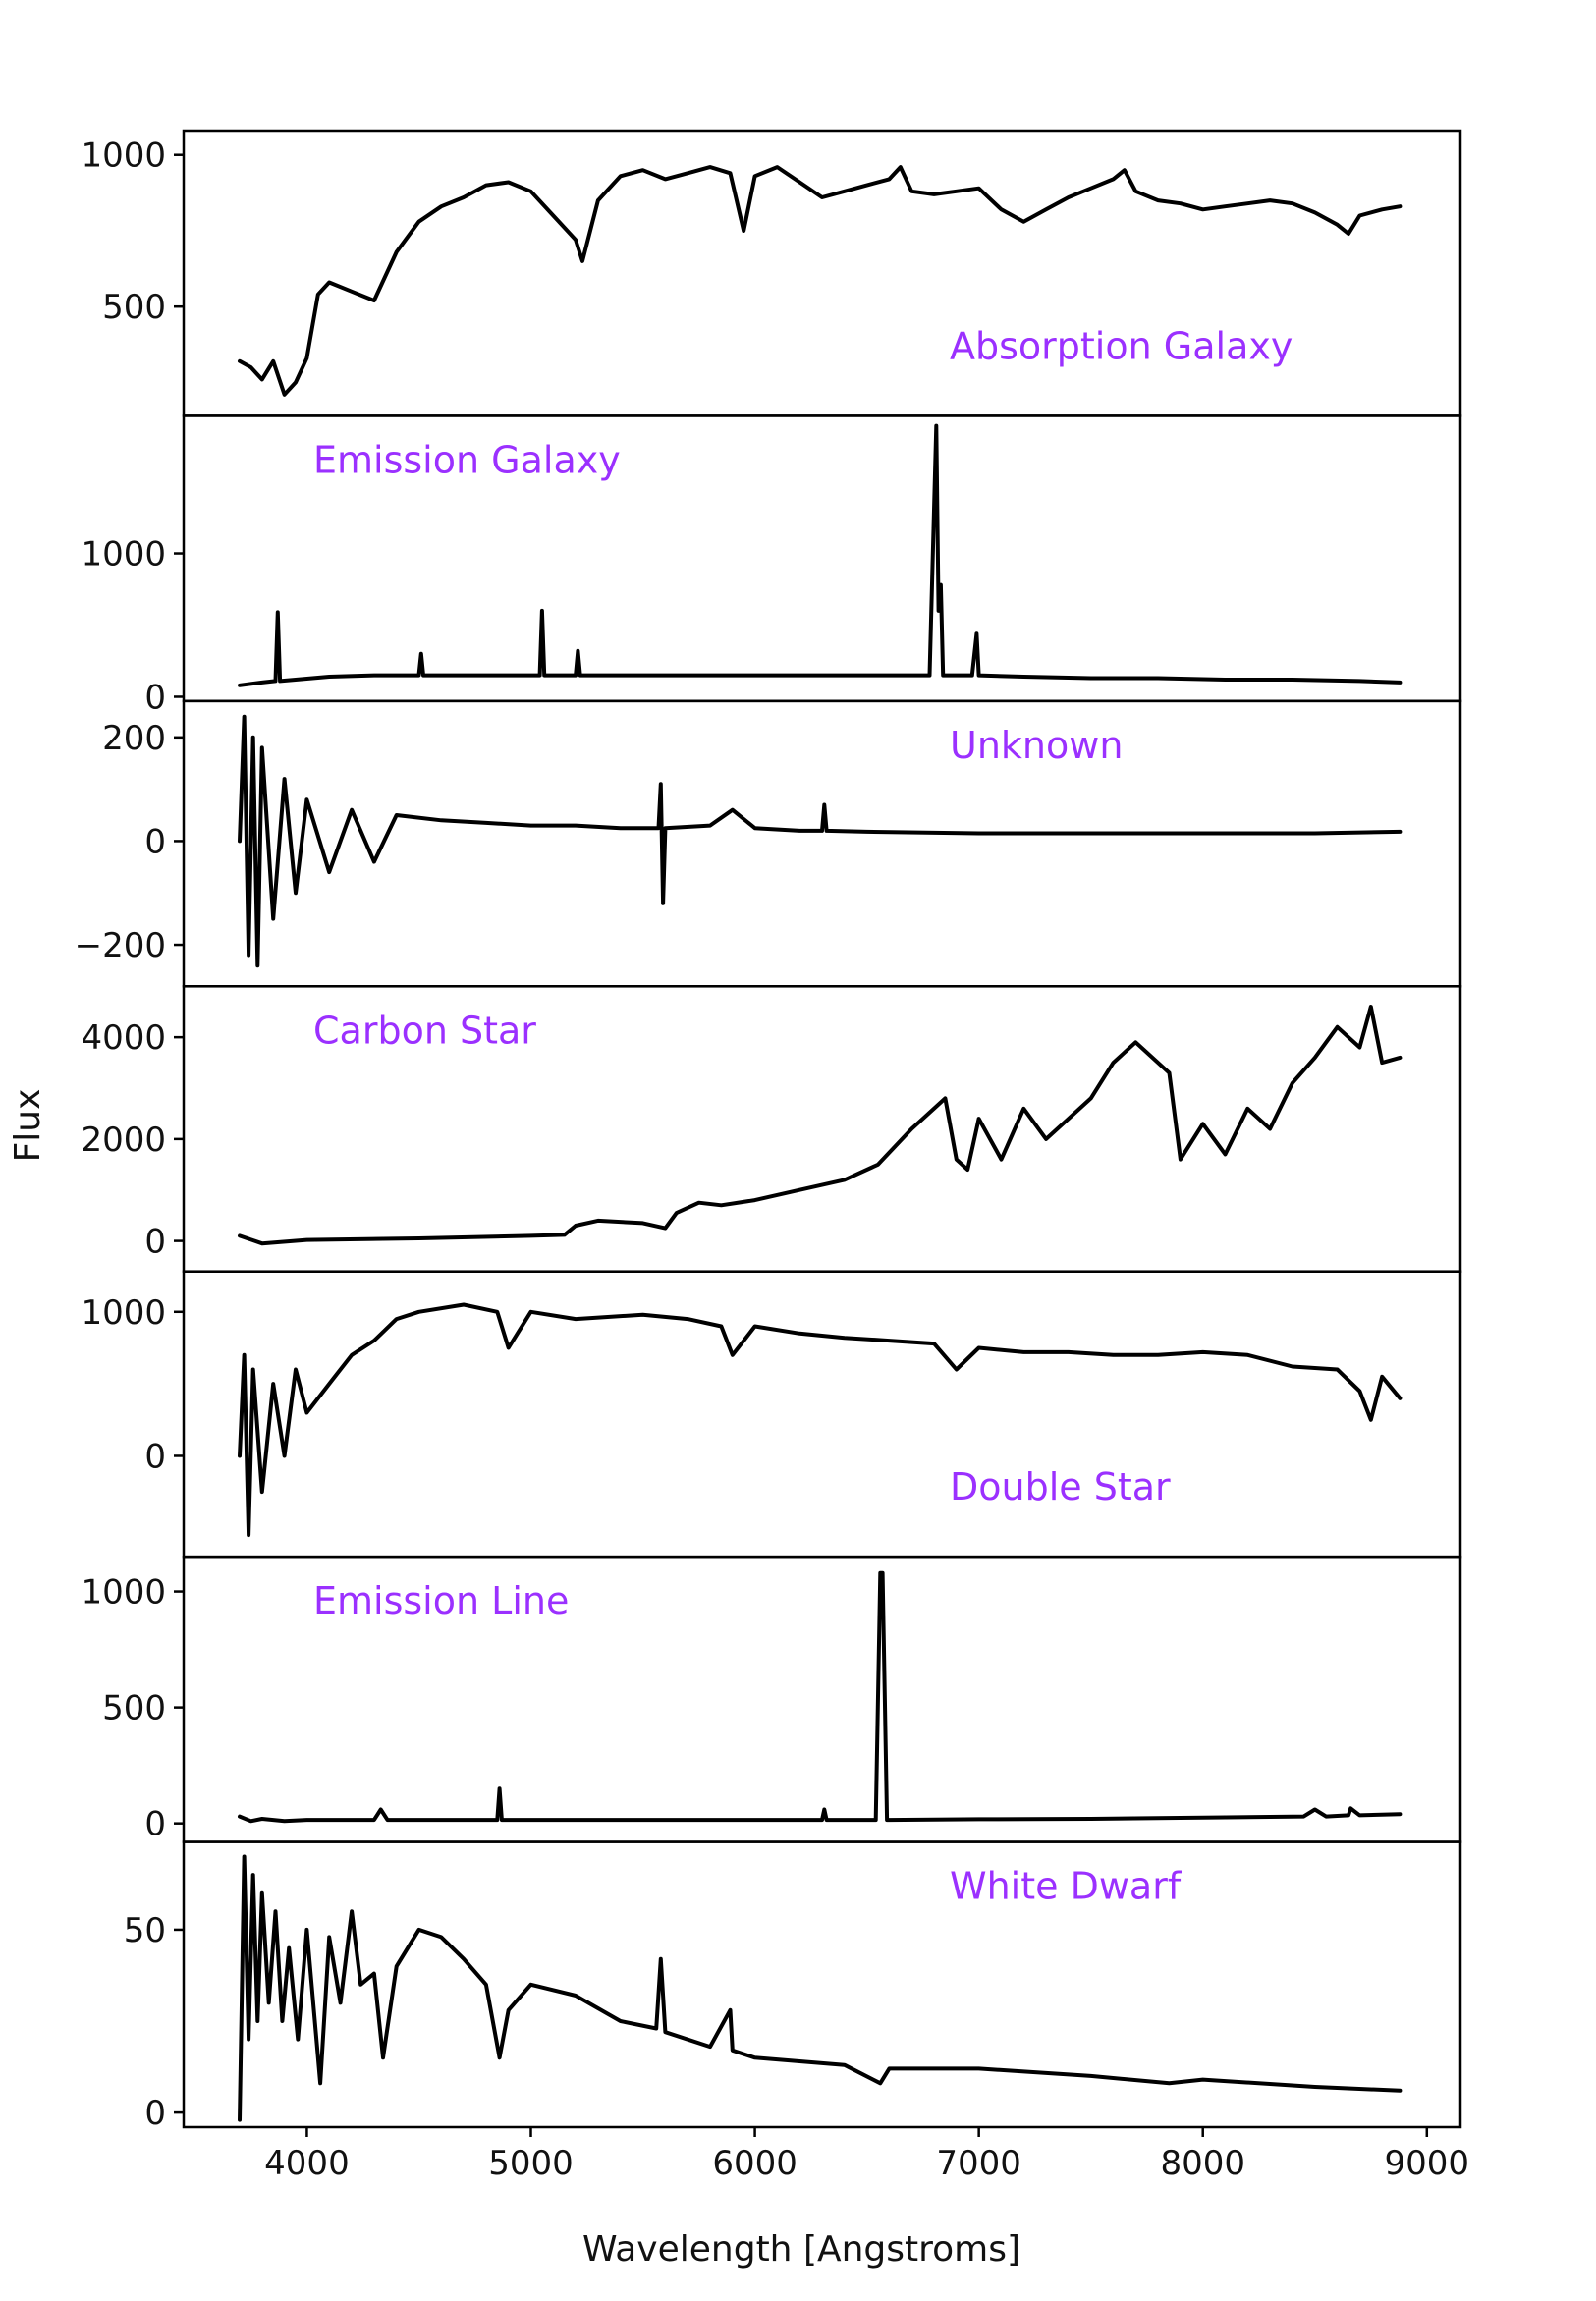 This screenshot has height=2301, width=1596. Describe the element at coordinates (1427, 2163) in the screenshot. I see `x-tick-label: 9000` at that location.